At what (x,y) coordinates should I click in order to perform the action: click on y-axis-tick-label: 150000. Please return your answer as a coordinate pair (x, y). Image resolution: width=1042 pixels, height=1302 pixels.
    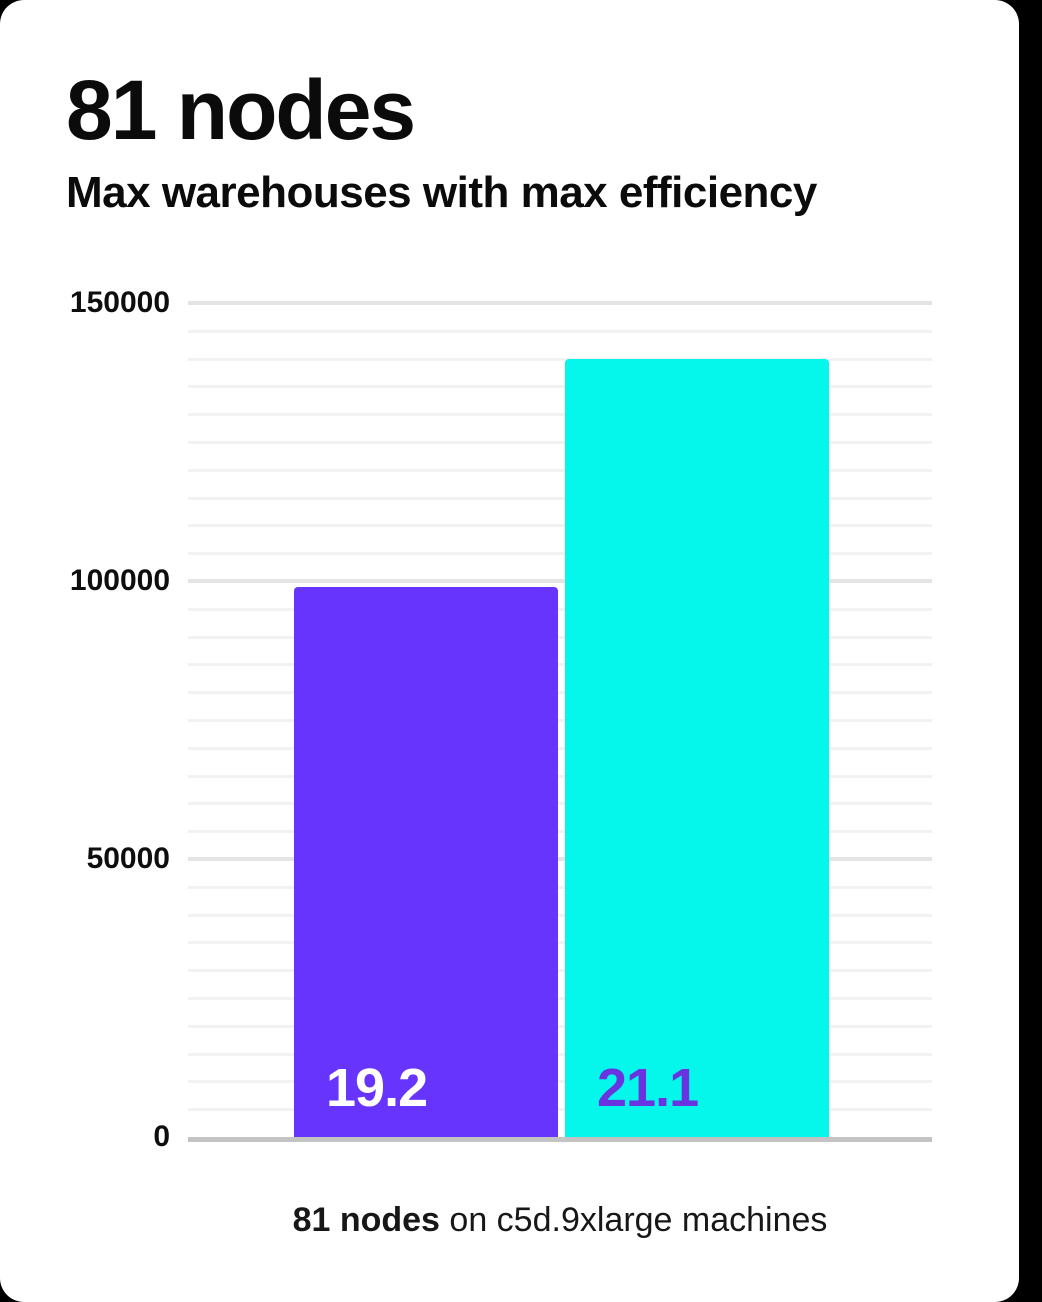
    Looking at the image, I should click on (119, 302).